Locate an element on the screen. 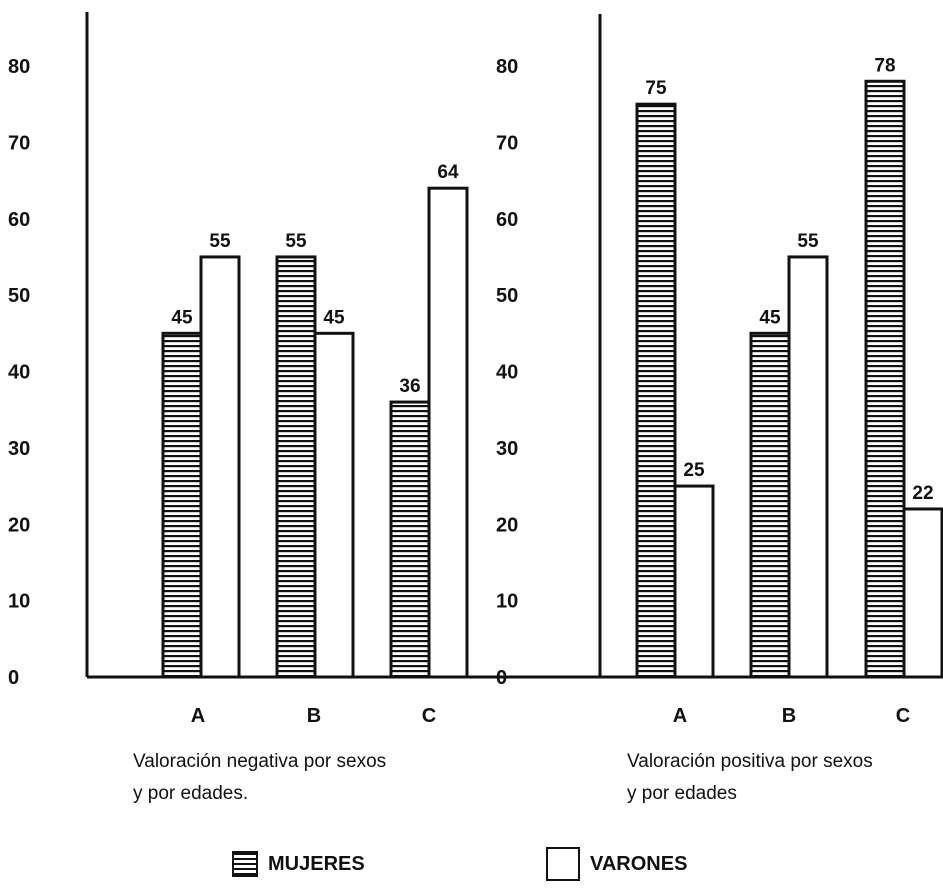 The image size is (943, 890). bar-value-label: 78 is located at coordinates (884, 65).